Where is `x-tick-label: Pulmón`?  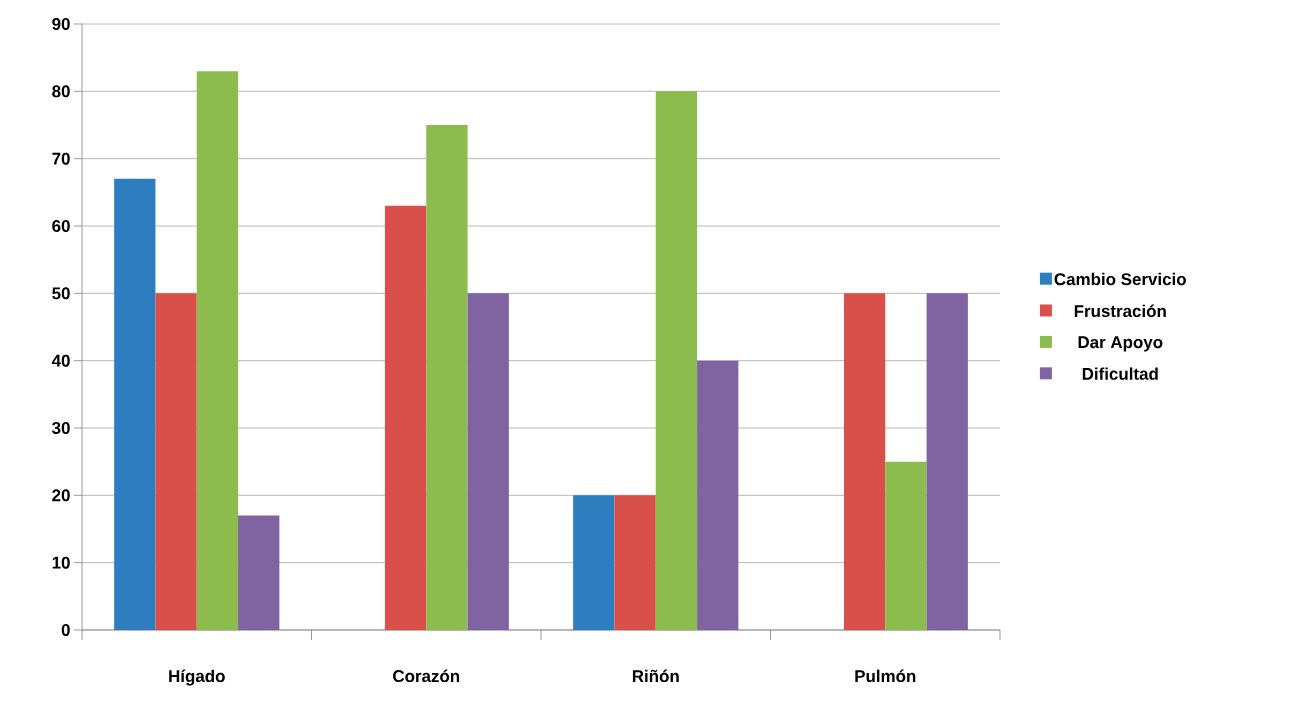 x-tick-label: Pulmón is located at coordinates (885, 676).